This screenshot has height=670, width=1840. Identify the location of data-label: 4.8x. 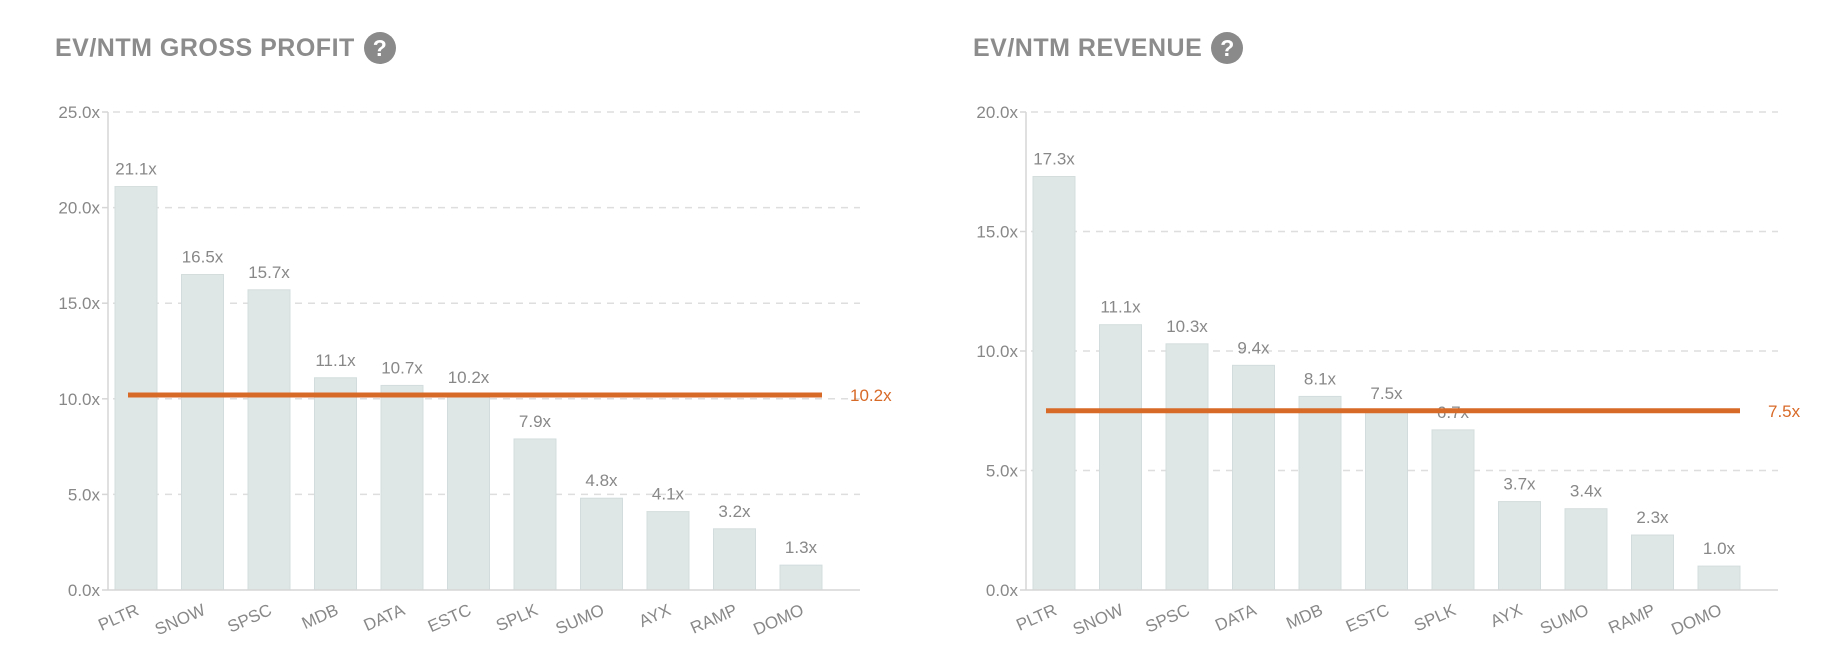
(601, 480).